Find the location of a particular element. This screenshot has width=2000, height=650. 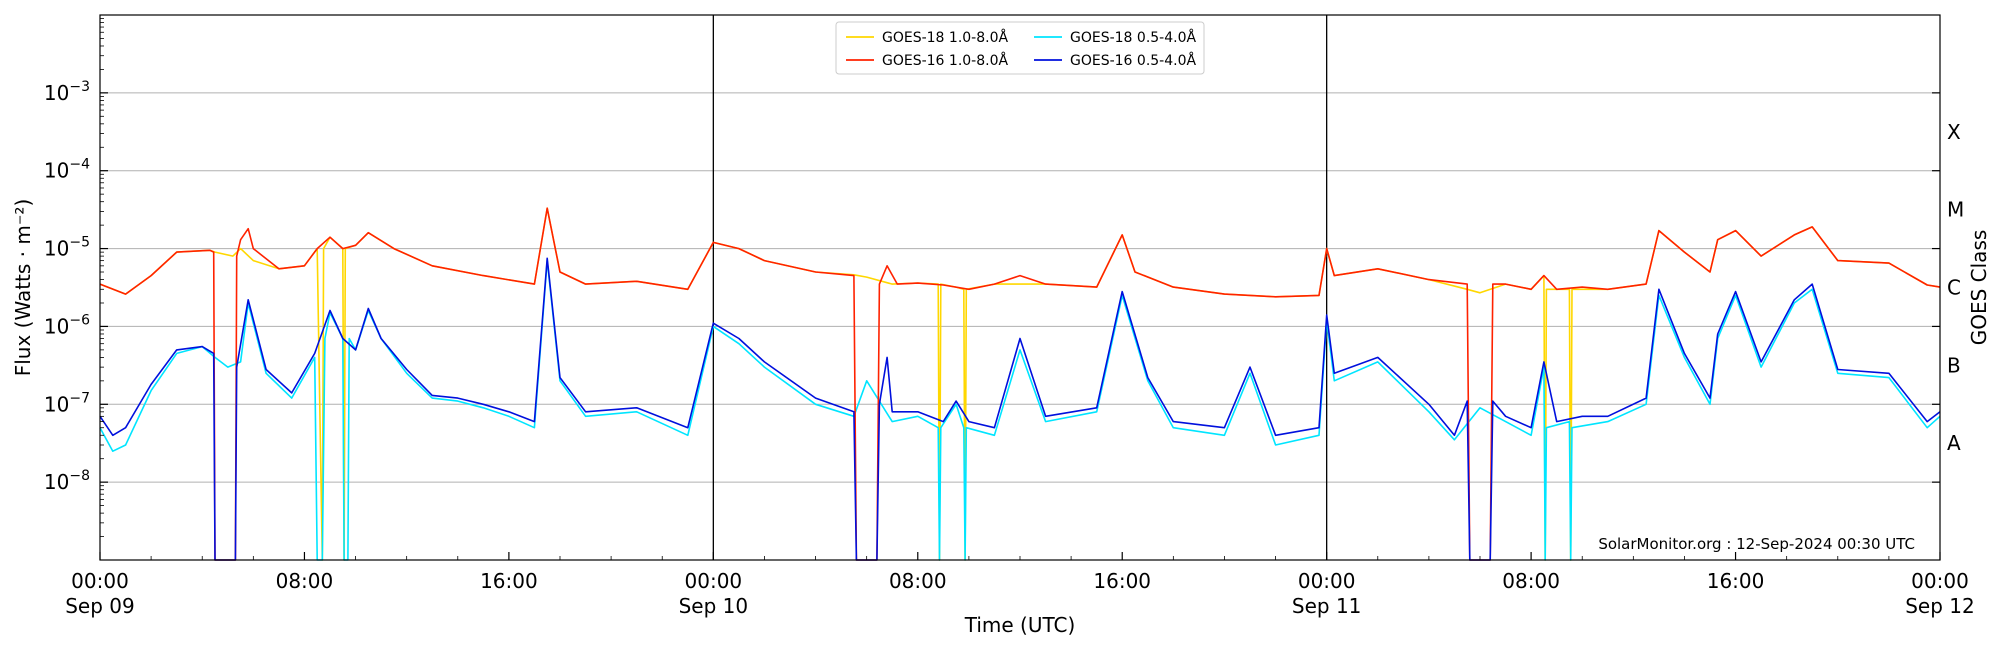

y-tick-label: 10⁻³ is located at coordinates (67, 92).